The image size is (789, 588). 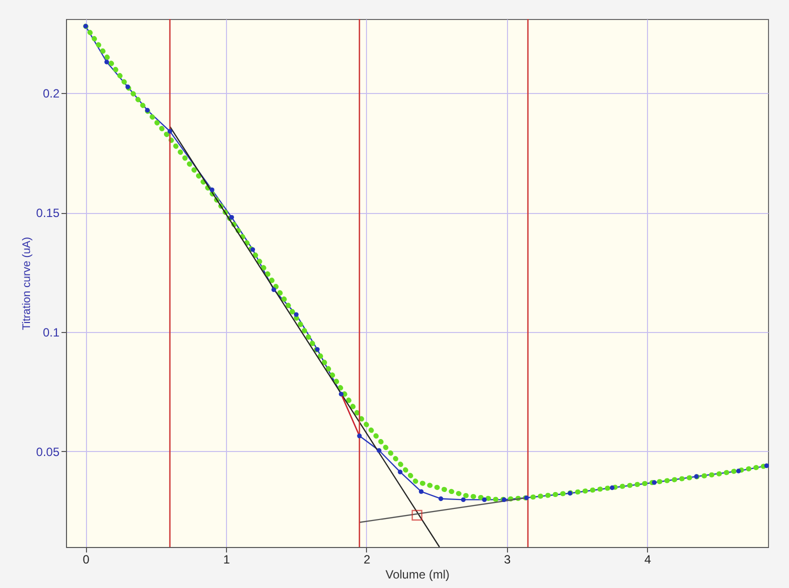 What do you see at coordinates (648, 559) in the screenshot?
I see `x-tick-label: 4` at bounding box center [648, 559].